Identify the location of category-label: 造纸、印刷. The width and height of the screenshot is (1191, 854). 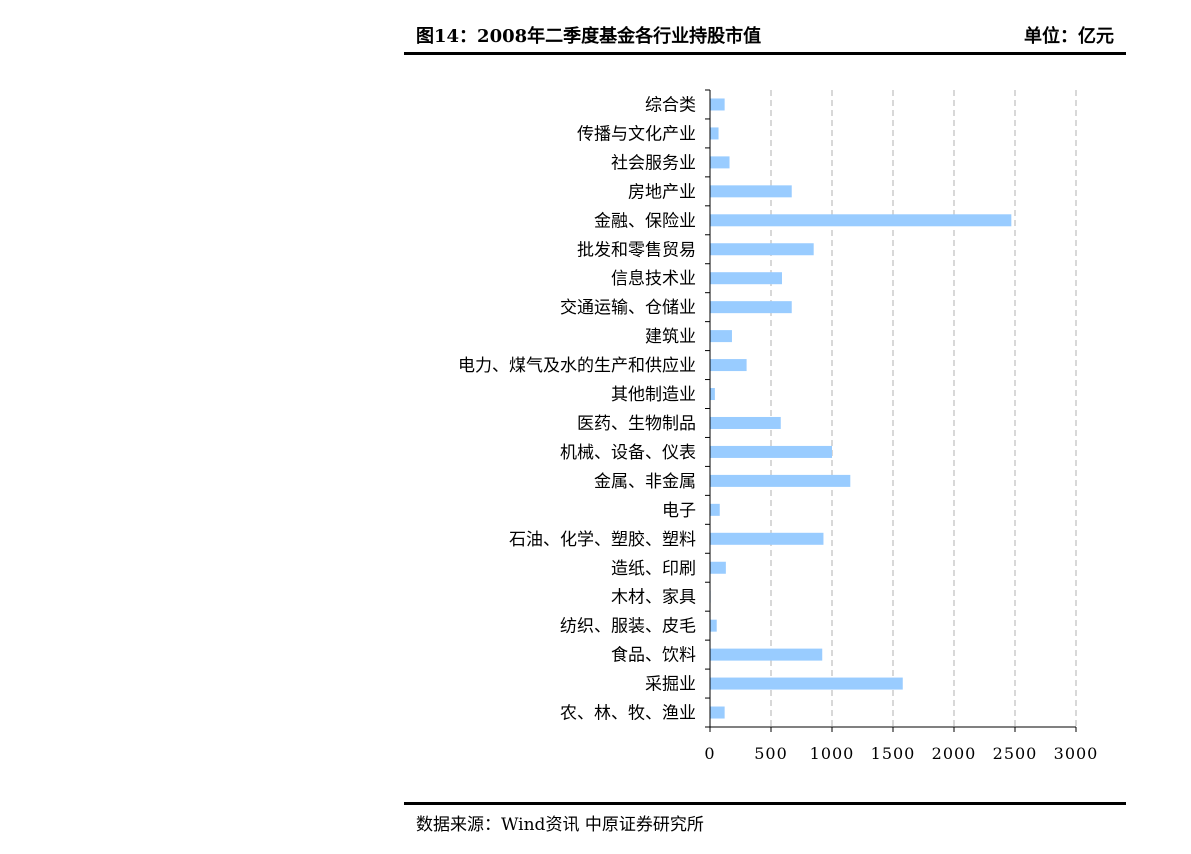
(653, 569).